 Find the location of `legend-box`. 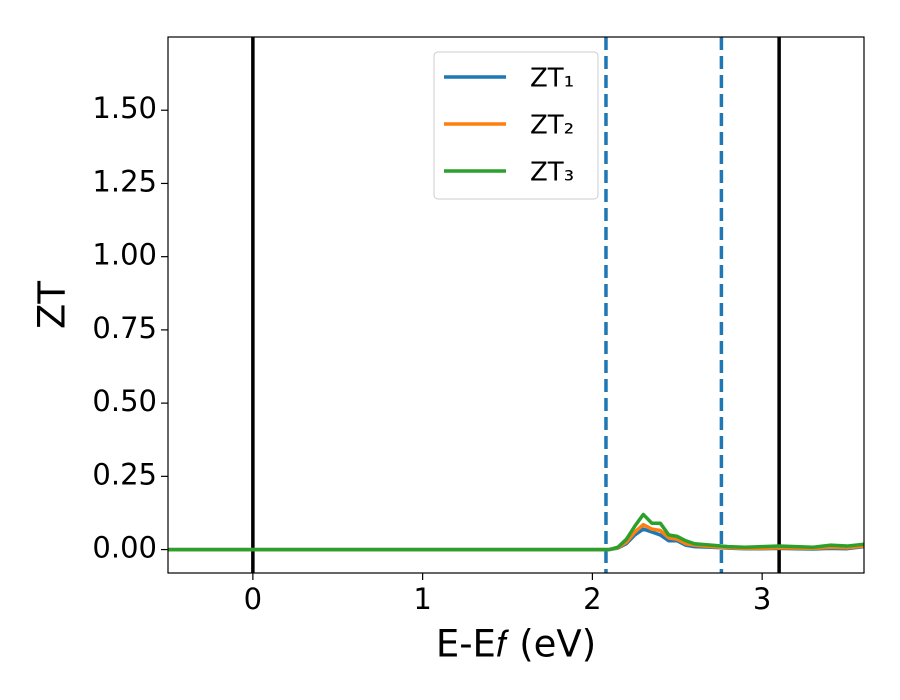

legend-box is located at coordinates (516, 125).